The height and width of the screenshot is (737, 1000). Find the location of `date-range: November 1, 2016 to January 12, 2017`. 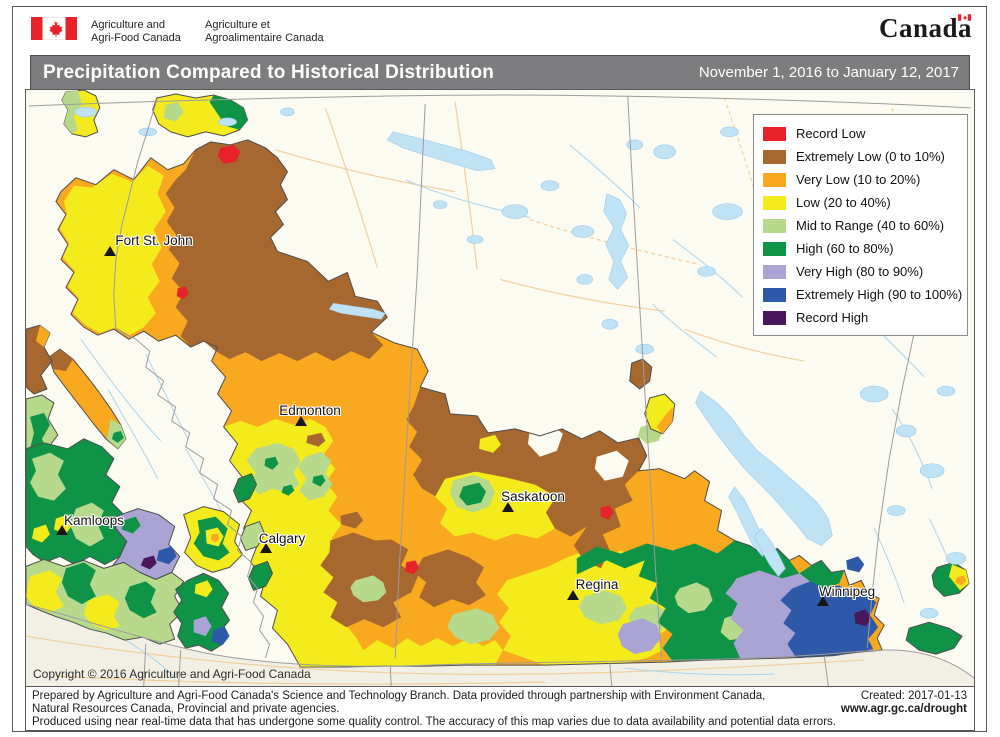

date-range: November 1, 2016 to January 12, 2017 is located at coordinates (828, 72).